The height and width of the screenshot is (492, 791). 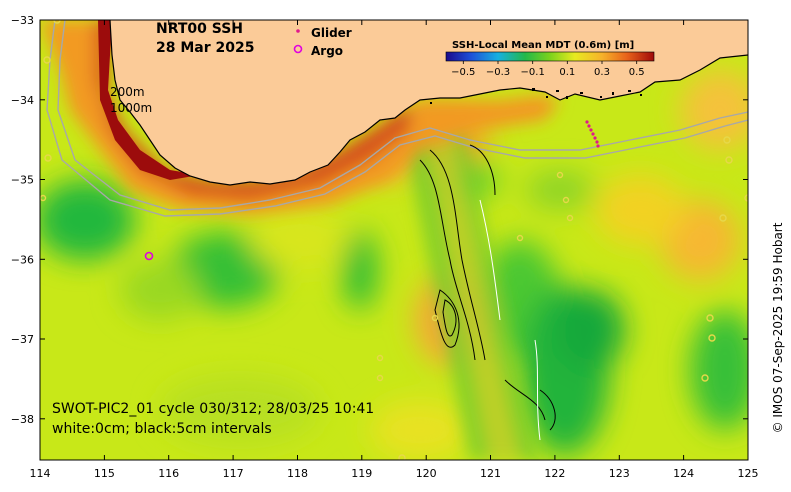 I want to click on coastal-maximum, so click(x=149, y=100).